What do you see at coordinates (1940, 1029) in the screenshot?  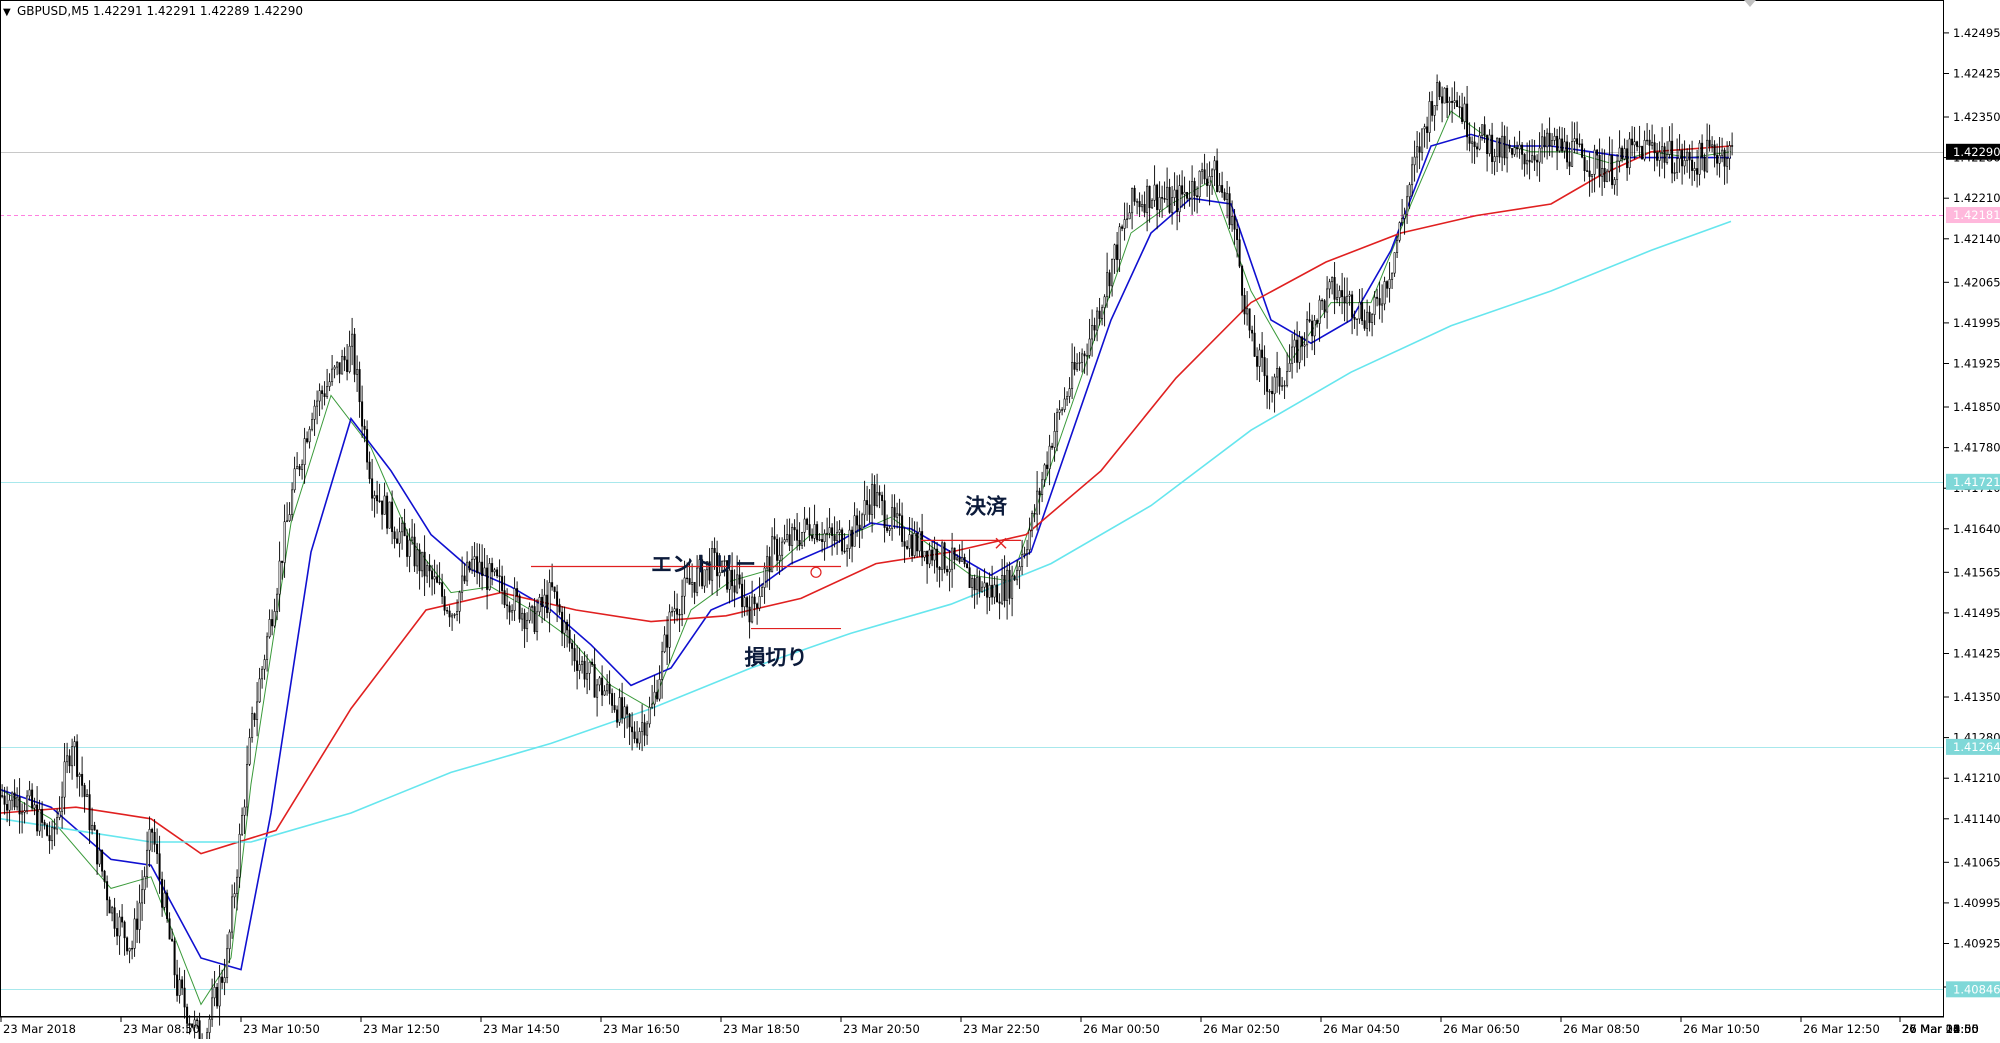 I see `x-tick-label: 26 Mar 20:50` at bounding box center [1940, 1029].